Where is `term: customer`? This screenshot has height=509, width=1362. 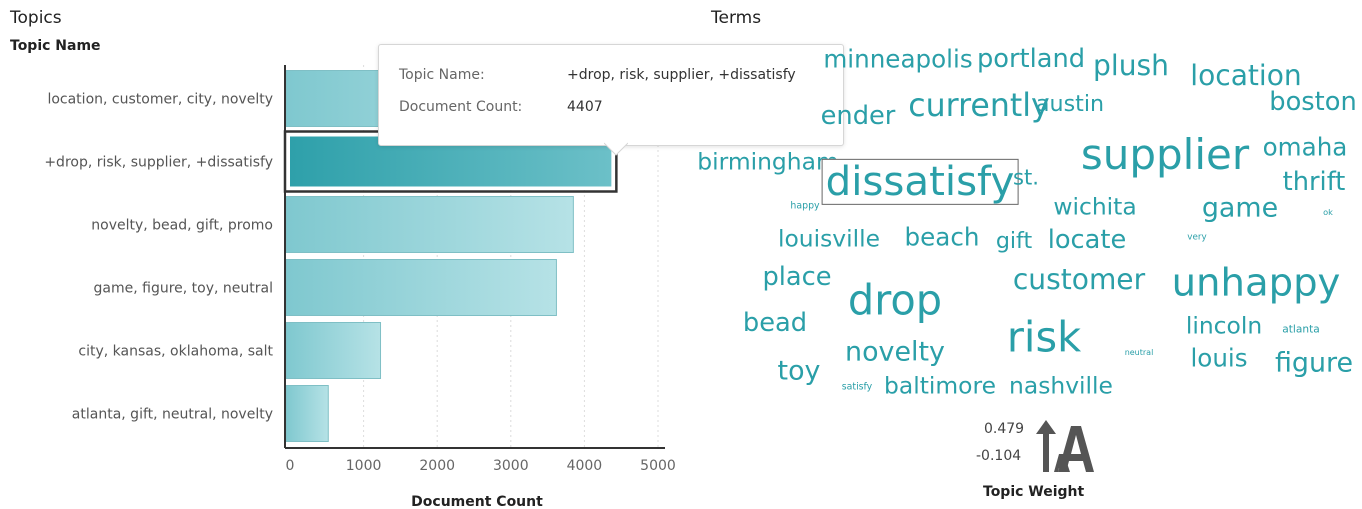
term: customer is located at coordinates (1079, 279).